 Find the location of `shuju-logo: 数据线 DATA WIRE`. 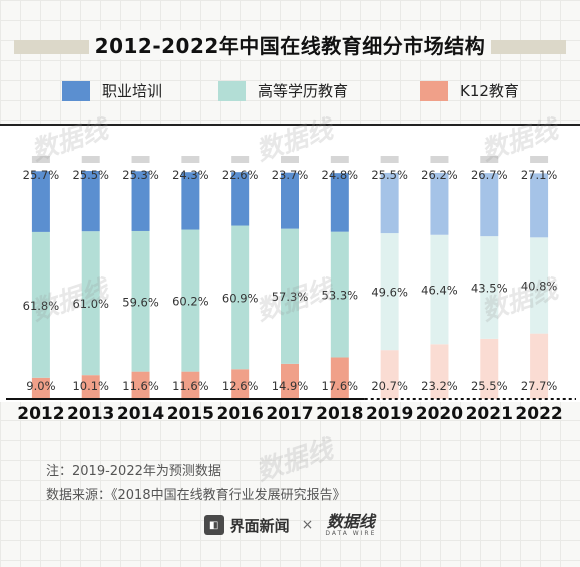

shuju-logo: 数据线 DATA WIRE is located at coordinates (351, 524).